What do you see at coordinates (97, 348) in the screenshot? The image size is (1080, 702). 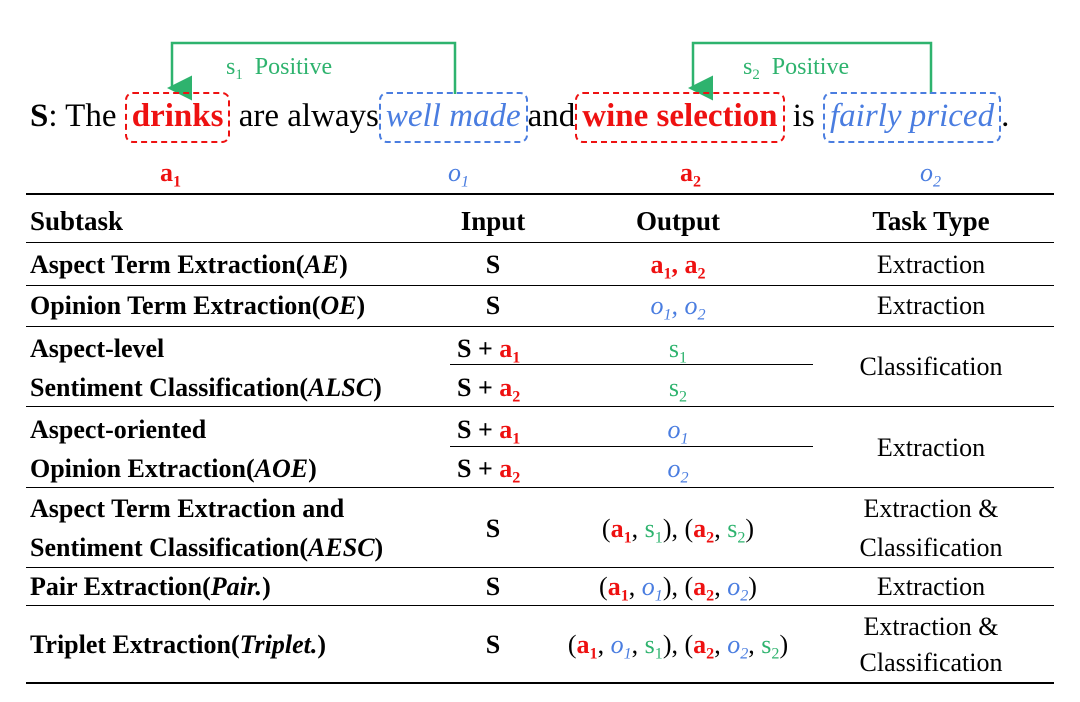 I see `row-alsc-subtask-line1: Aspect-level` at bounding box center [97, 348].